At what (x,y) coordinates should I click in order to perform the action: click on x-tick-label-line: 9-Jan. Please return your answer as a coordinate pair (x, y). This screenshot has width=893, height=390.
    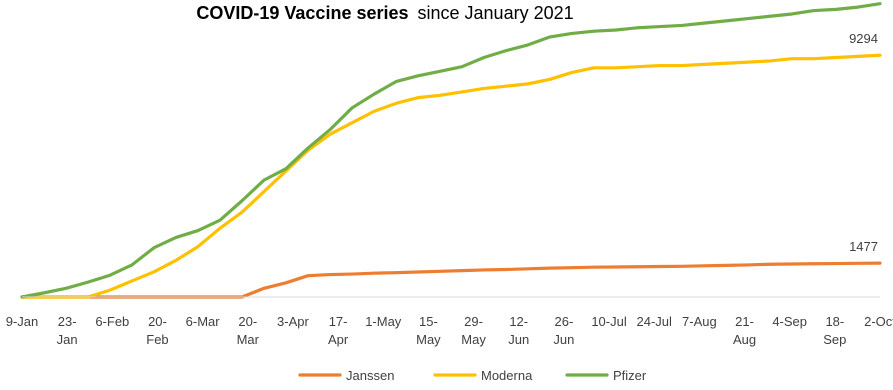
    Looking at the image, I should click on (22, 321).